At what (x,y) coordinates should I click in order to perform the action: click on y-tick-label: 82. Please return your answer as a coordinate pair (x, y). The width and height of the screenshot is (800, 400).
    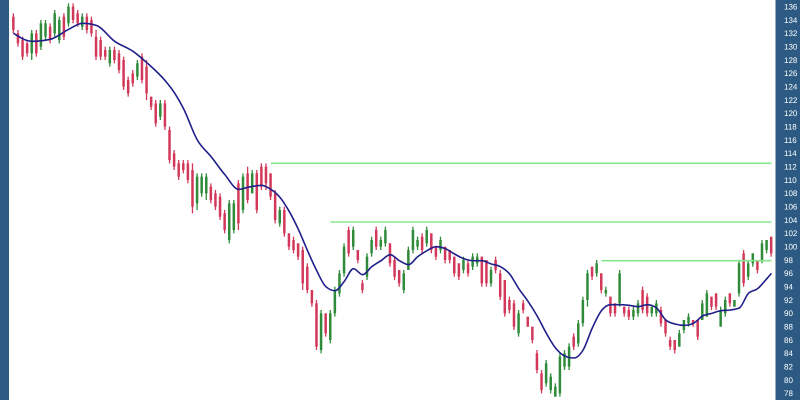
    Looking at the image, I should click on (789, 367).